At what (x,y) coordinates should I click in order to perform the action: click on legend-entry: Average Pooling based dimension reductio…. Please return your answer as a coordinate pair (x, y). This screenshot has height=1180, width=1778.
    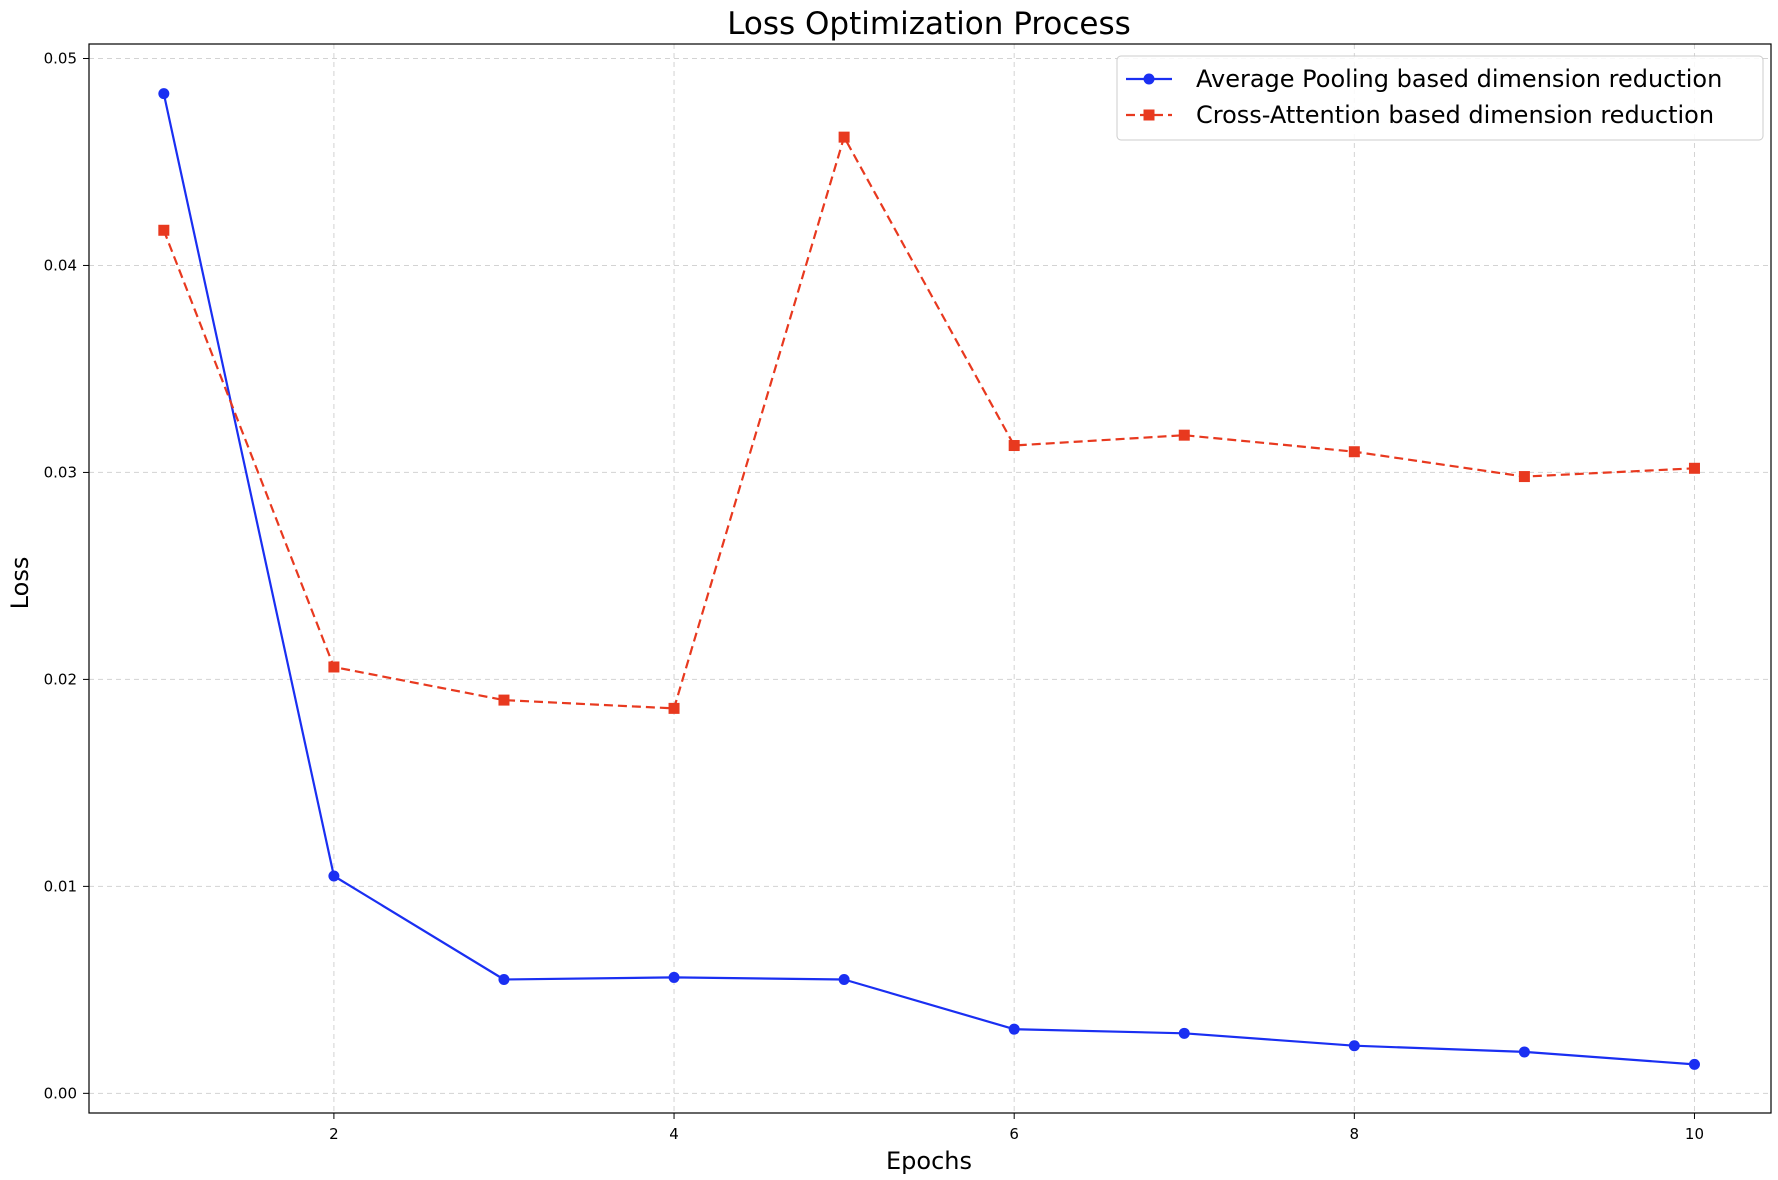
    Looking at the image, I should click on (1424, 79).